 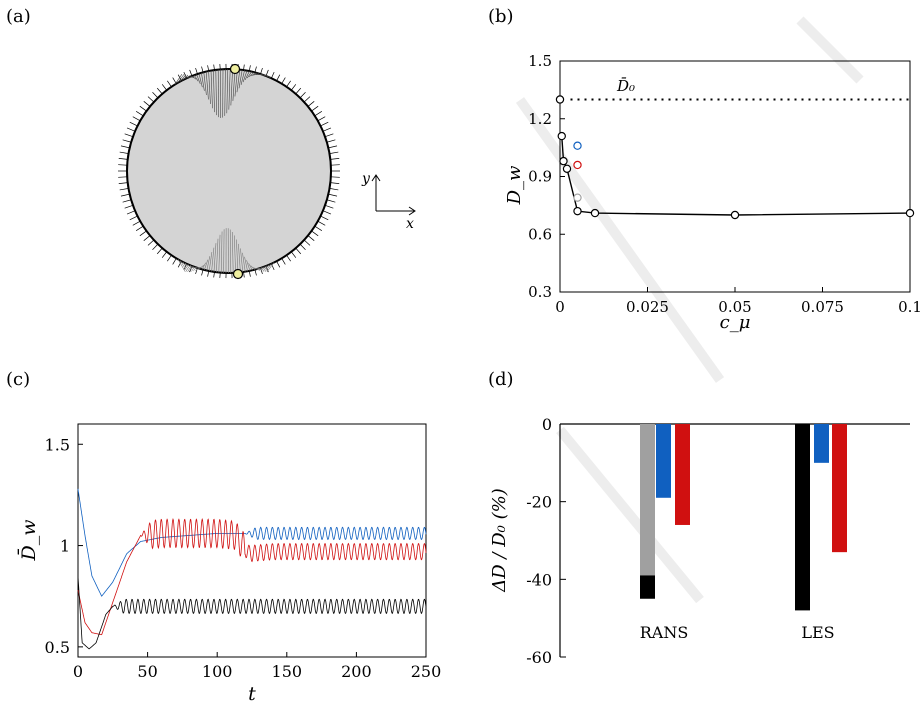 I want to click on reference-label: D̄₀, so click(x=625, y=86).